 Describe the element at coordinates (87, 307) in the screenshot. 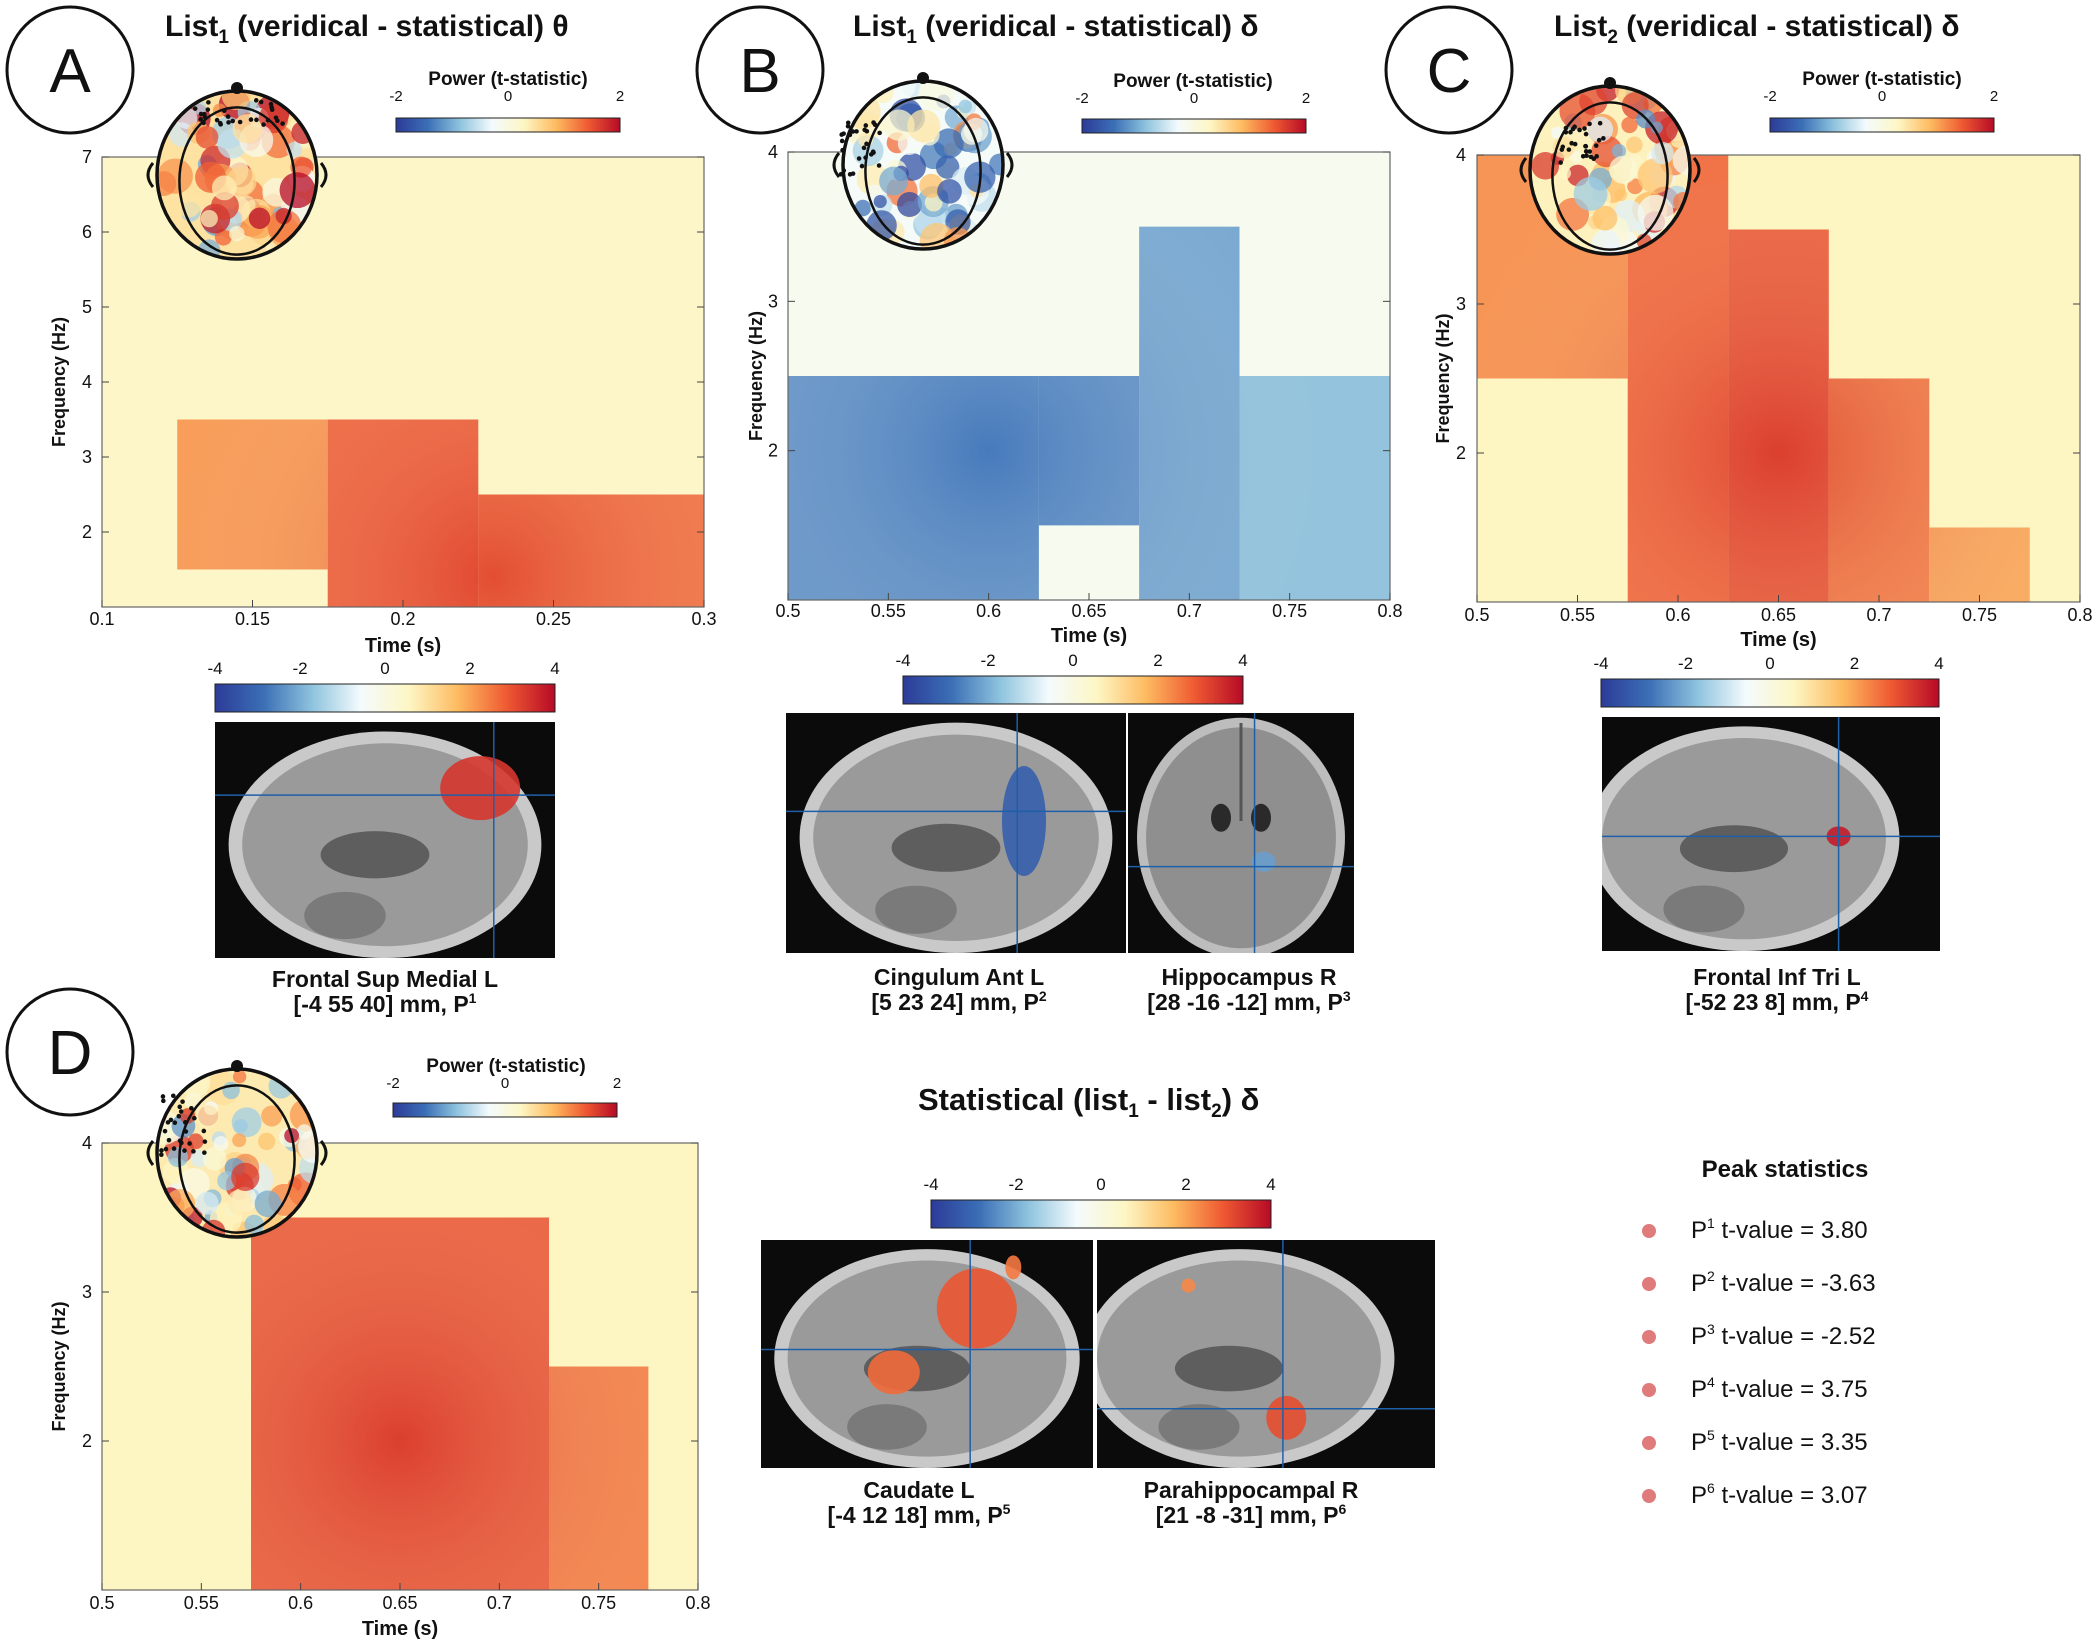

I see `y-tick-label: 5` at that location.